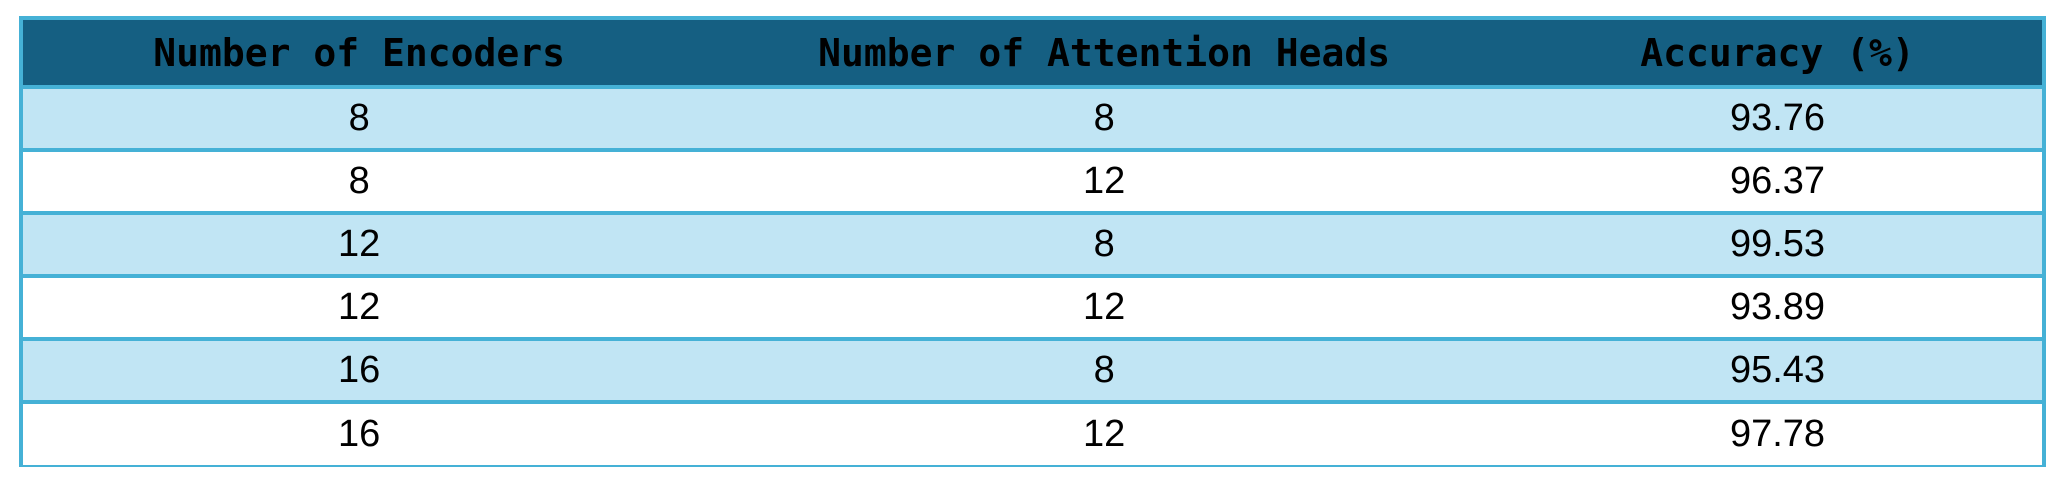 The image size is (2057, 485). What do you see at coordinates (1777, 306) in the screenshot?
I see `cell-accuracy: 93.89` at bounding box center [1777, 306].